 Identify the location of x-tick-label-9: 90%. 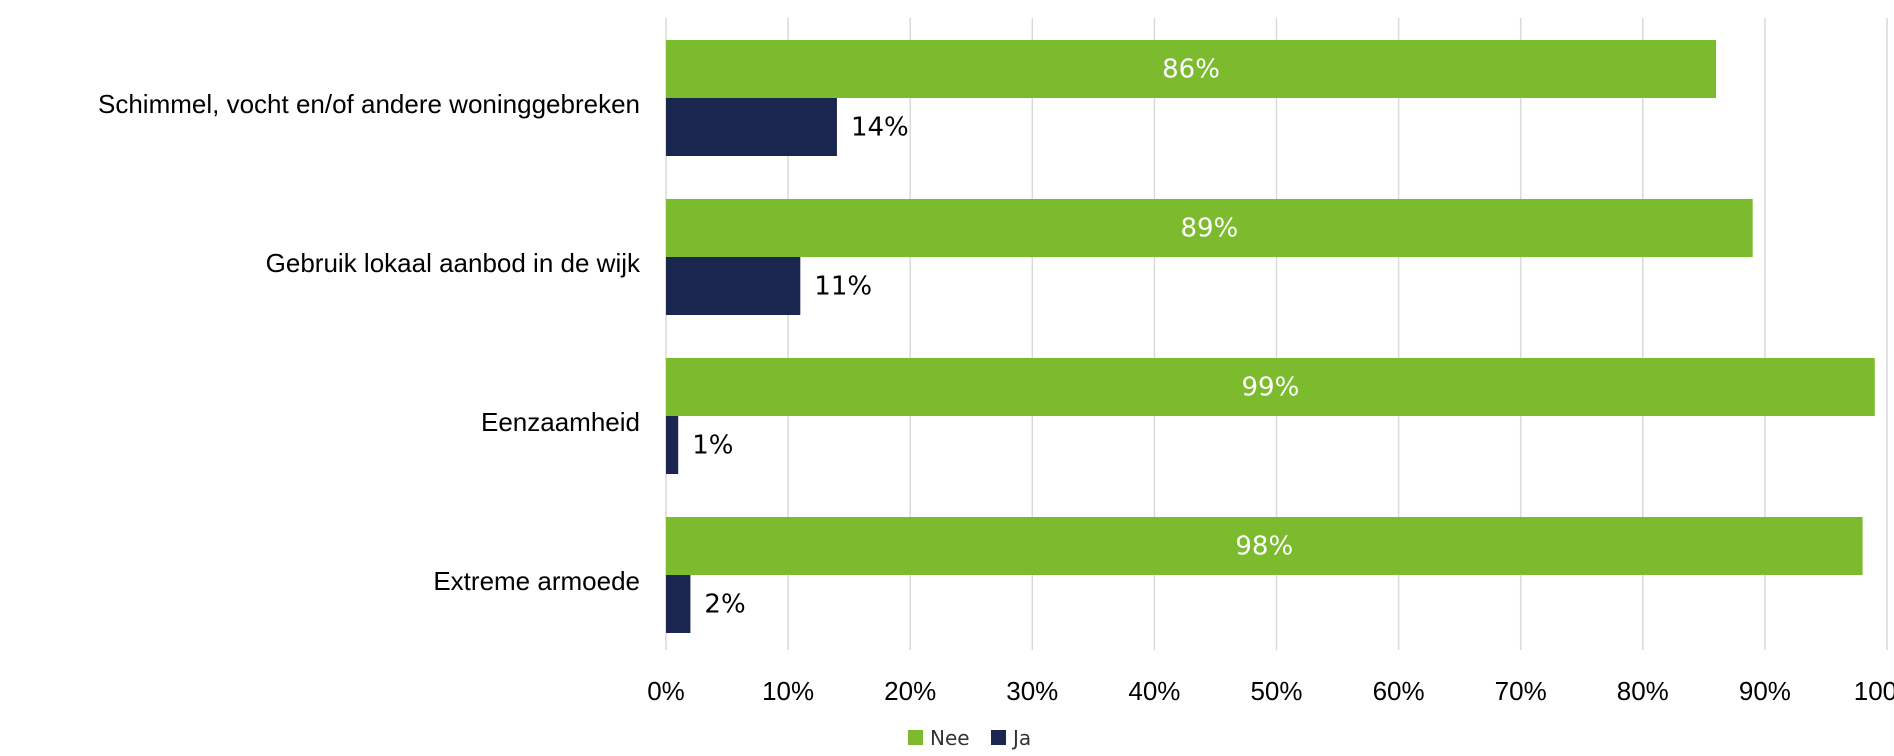
(1765, 691).